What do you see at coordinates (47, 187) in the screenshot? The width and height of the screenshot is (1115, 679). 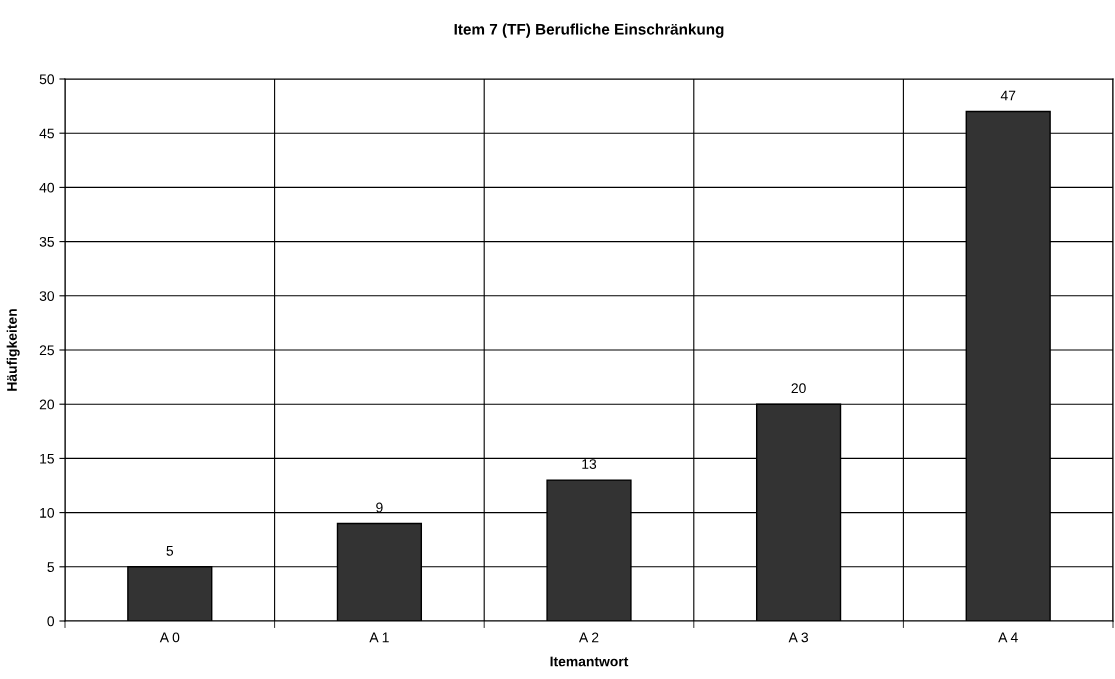 I see `y-tick-label: 40` at bounding box center [47, 187].